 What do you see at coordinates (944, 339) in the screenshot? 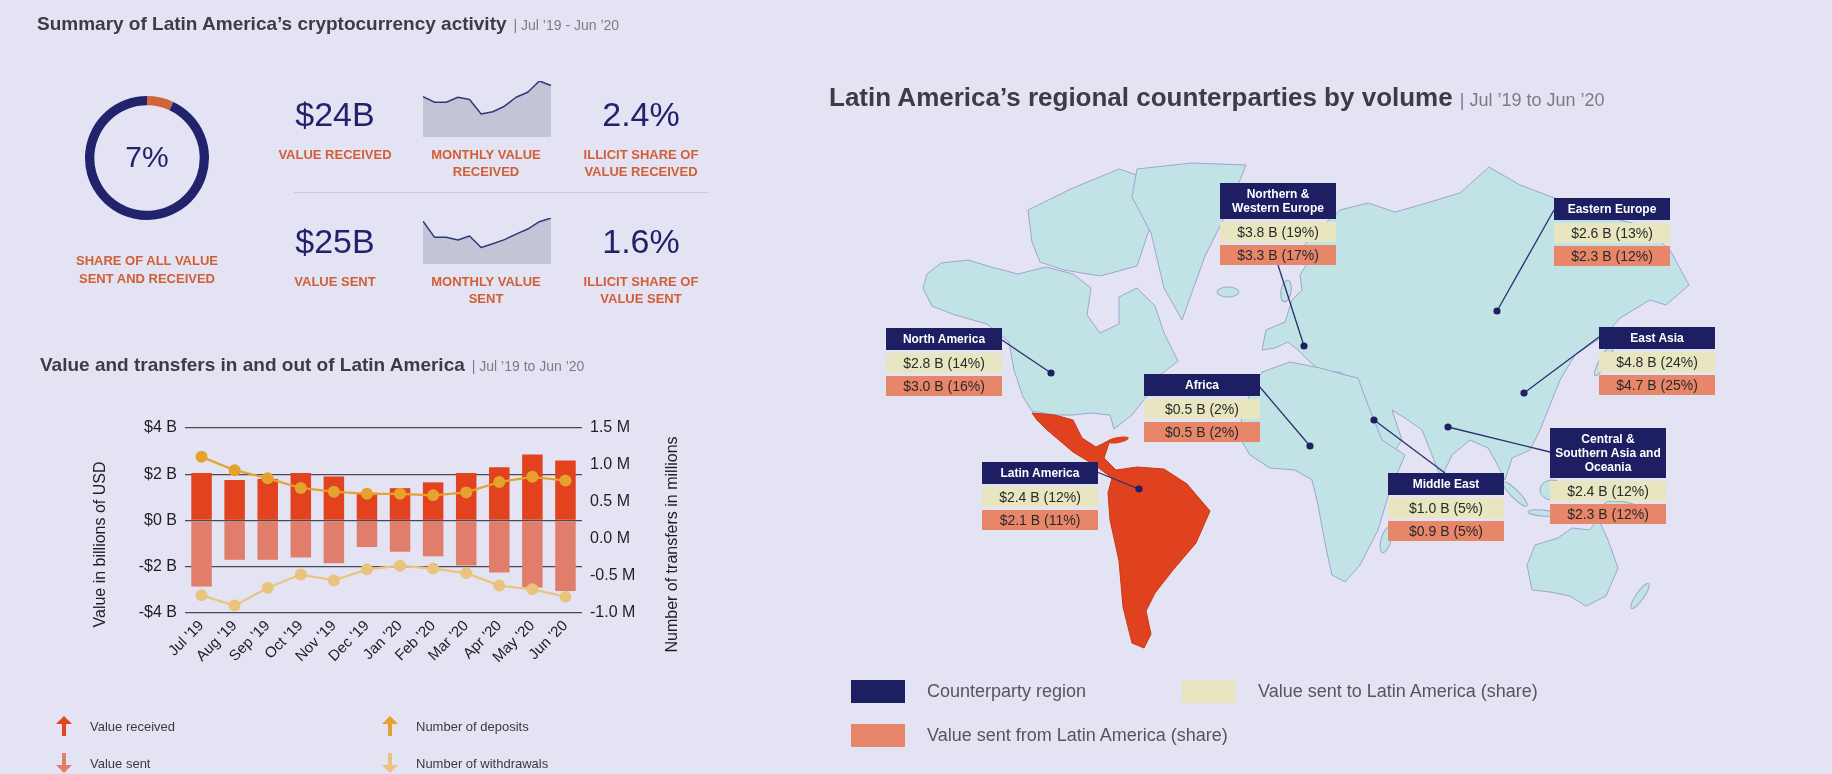
I see `category-label: North America` at bounding box center [944, 339].